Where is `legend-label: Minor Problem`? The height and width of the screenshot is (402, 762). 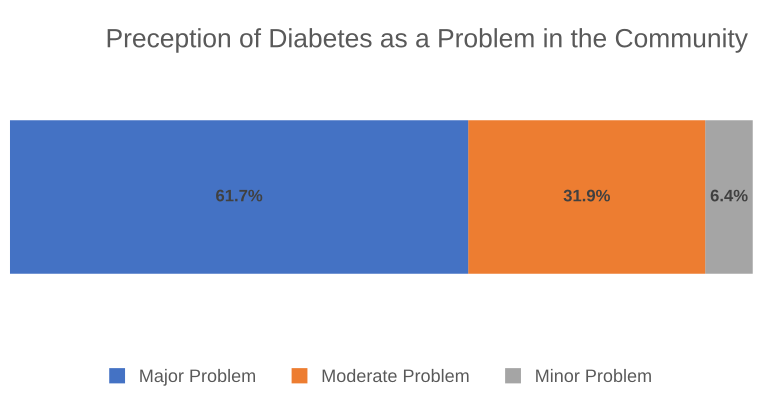
legend-label: Minor Problem is located at coordinates (593, 375).